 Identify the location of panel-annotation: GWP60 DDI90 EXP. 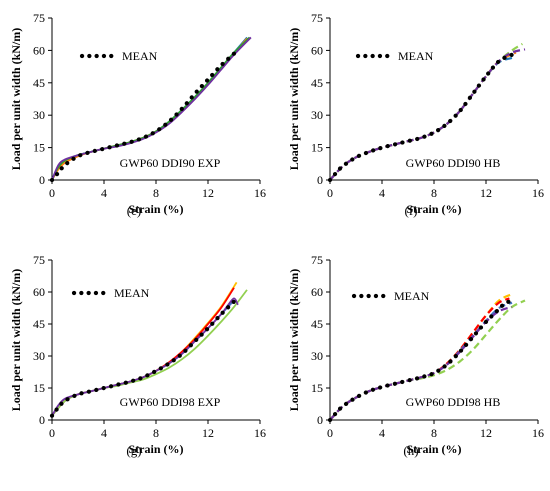
(170, 163).